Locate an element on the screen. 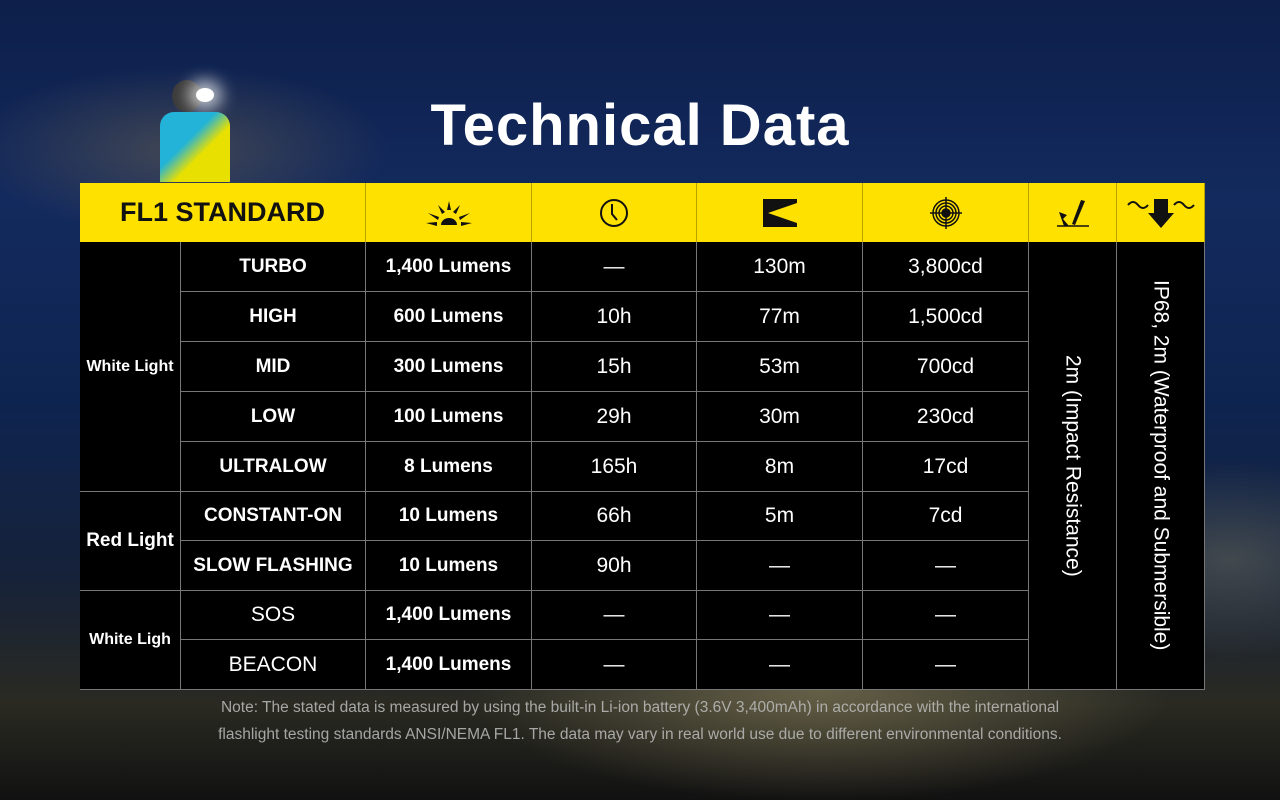  runtime-cell: 165h is located at coordinates (614, 467).